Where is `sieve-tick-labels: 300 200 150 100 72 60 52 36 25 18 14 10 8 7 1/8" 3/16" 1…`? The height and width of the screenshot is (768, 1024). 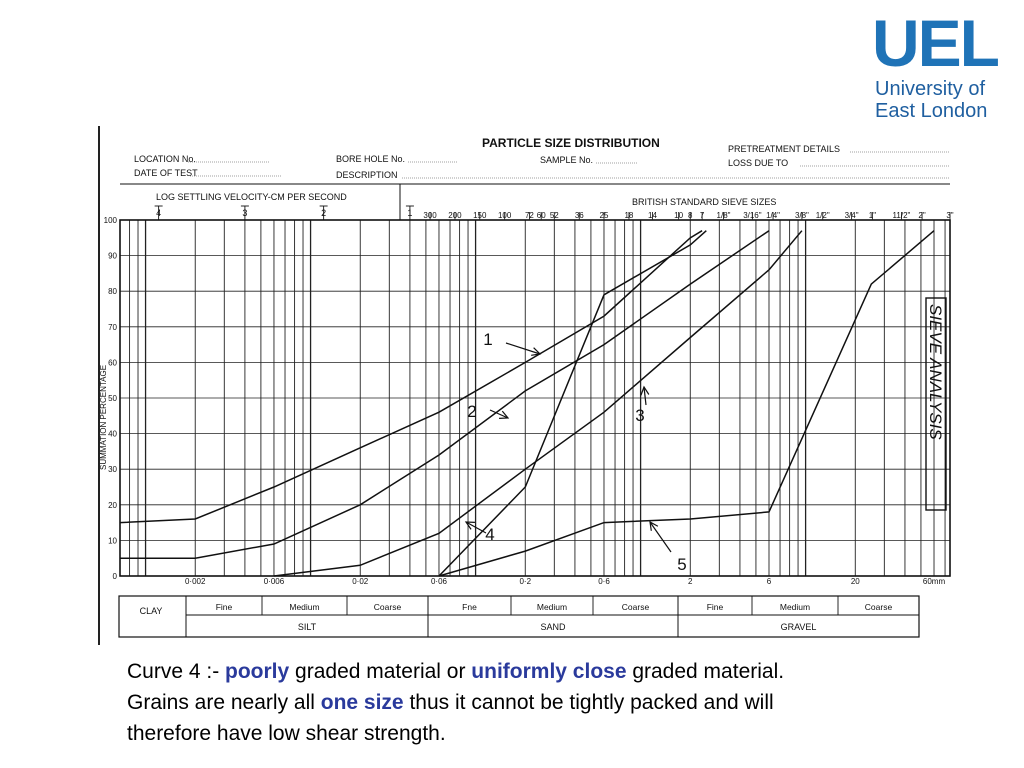
sieve-tick-labels: 300 200 150 100 72 60 52 36 25 18 14 10 8 7 1/8" 3/16" 1… is located at coordinates (688, 215).